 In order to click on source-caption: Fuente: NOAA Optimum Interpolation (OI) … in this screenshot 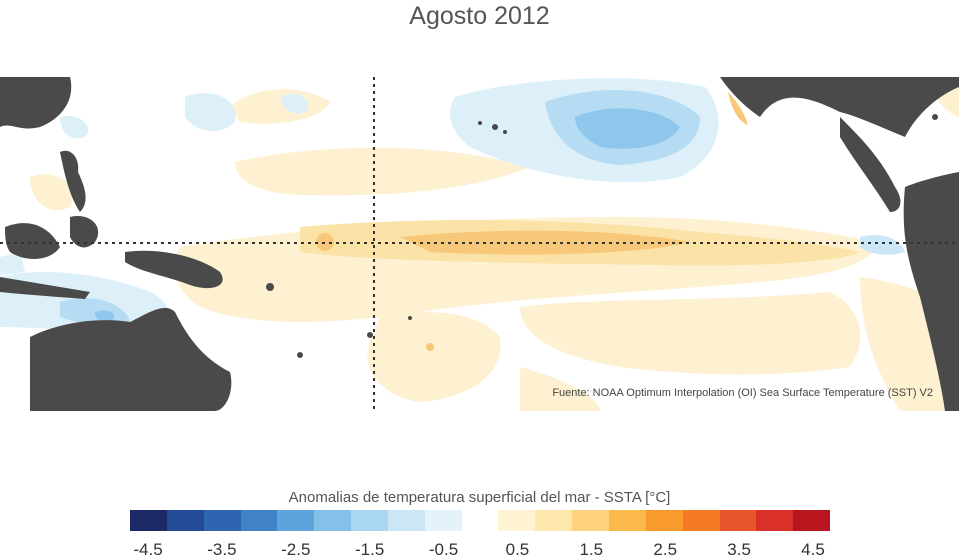, I will do `click(742, 393)`.